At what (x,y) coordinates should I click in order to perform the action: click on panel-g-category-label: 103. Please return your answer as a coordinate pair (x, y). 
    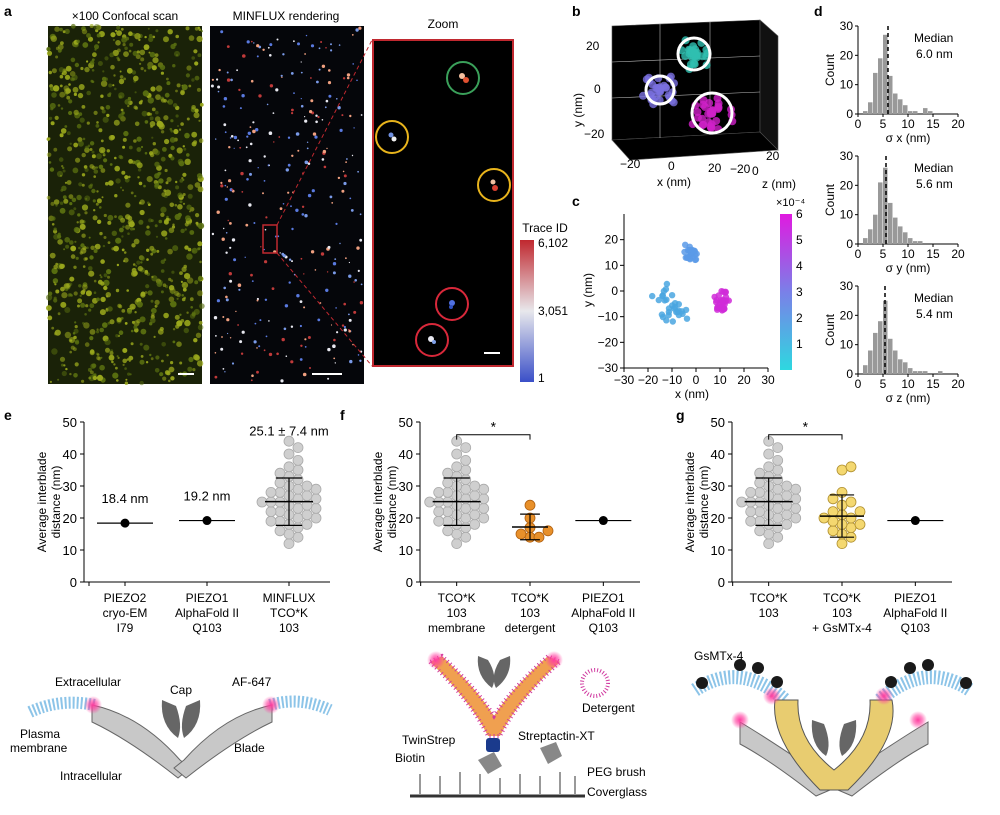
    Looking at the image, I should click on (769, 613).